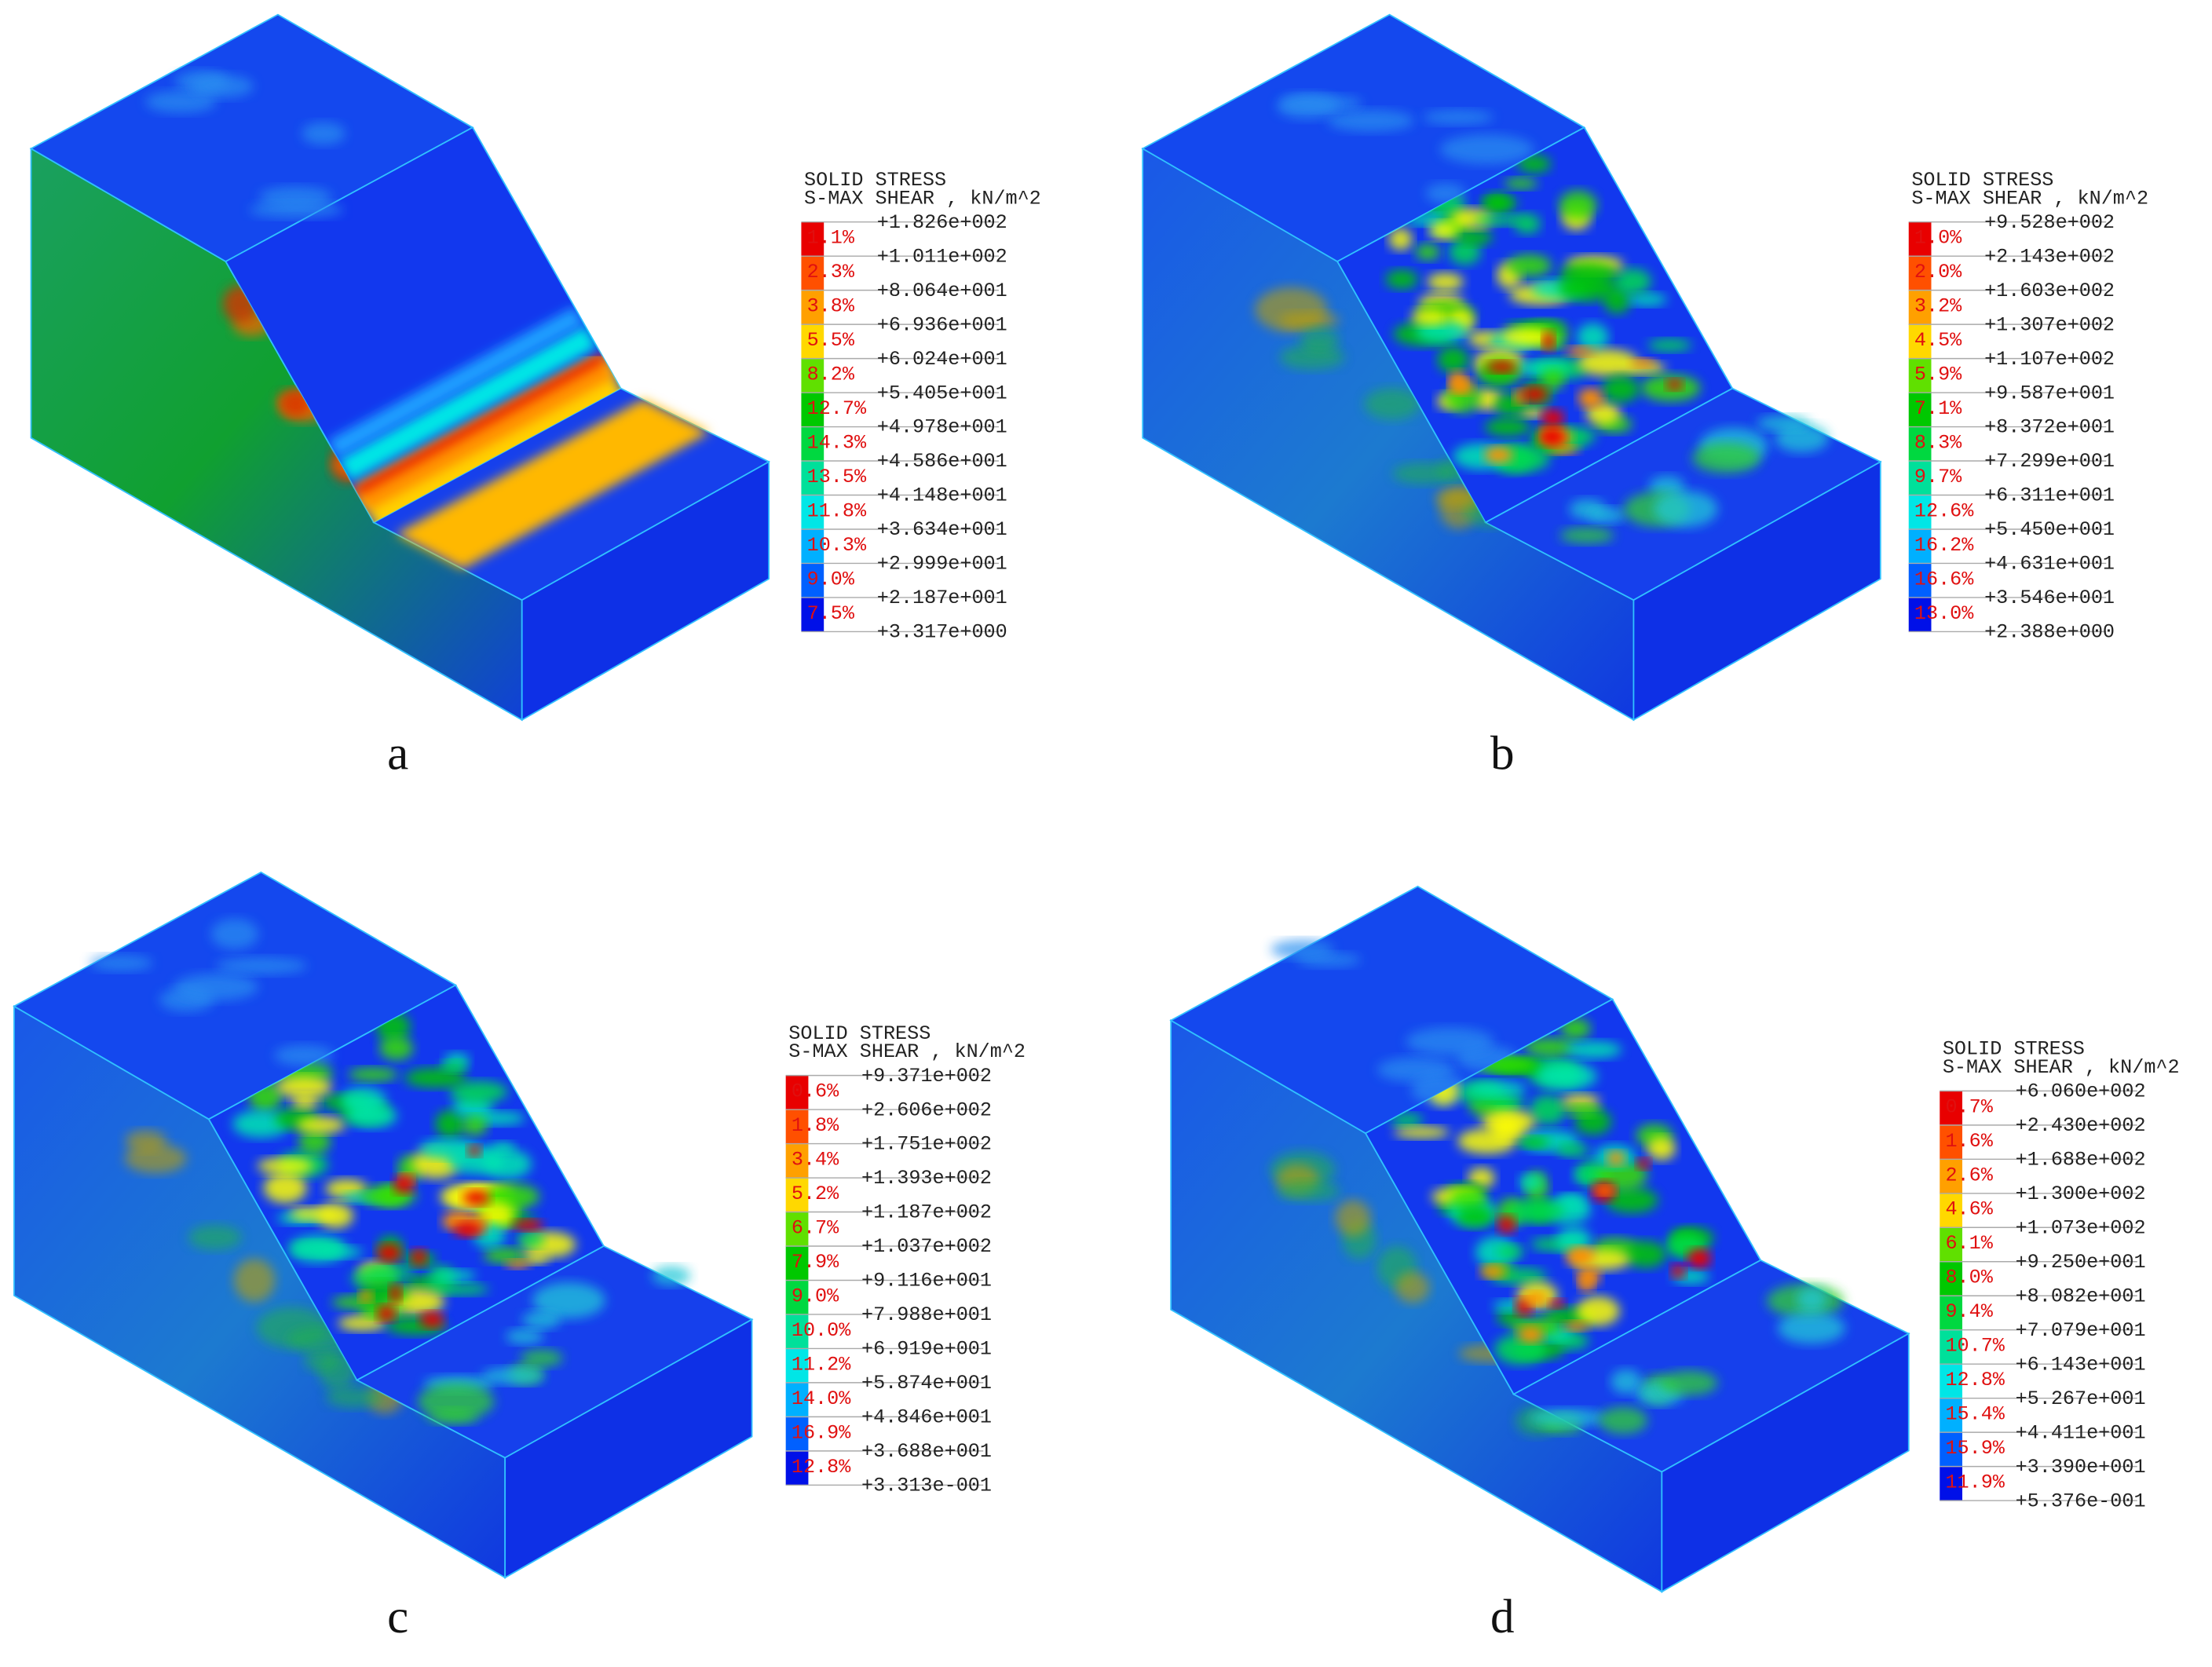 The image size is (2212, 1667). I want to click on legend-title: S-MAX SHEAR , kN/m^2, so click(2030, 199).